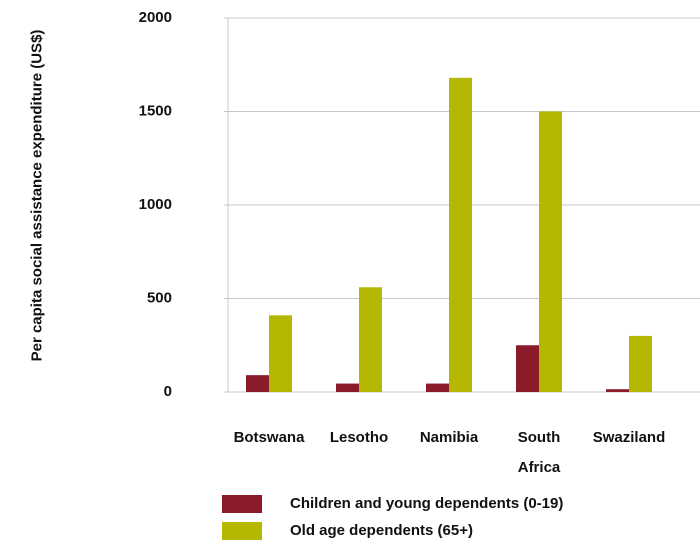 The image size is (700, 548). Describe the element at coordinates (359, 437) in the screenshot. I see `x-tick-label: Lesotho` at that location.